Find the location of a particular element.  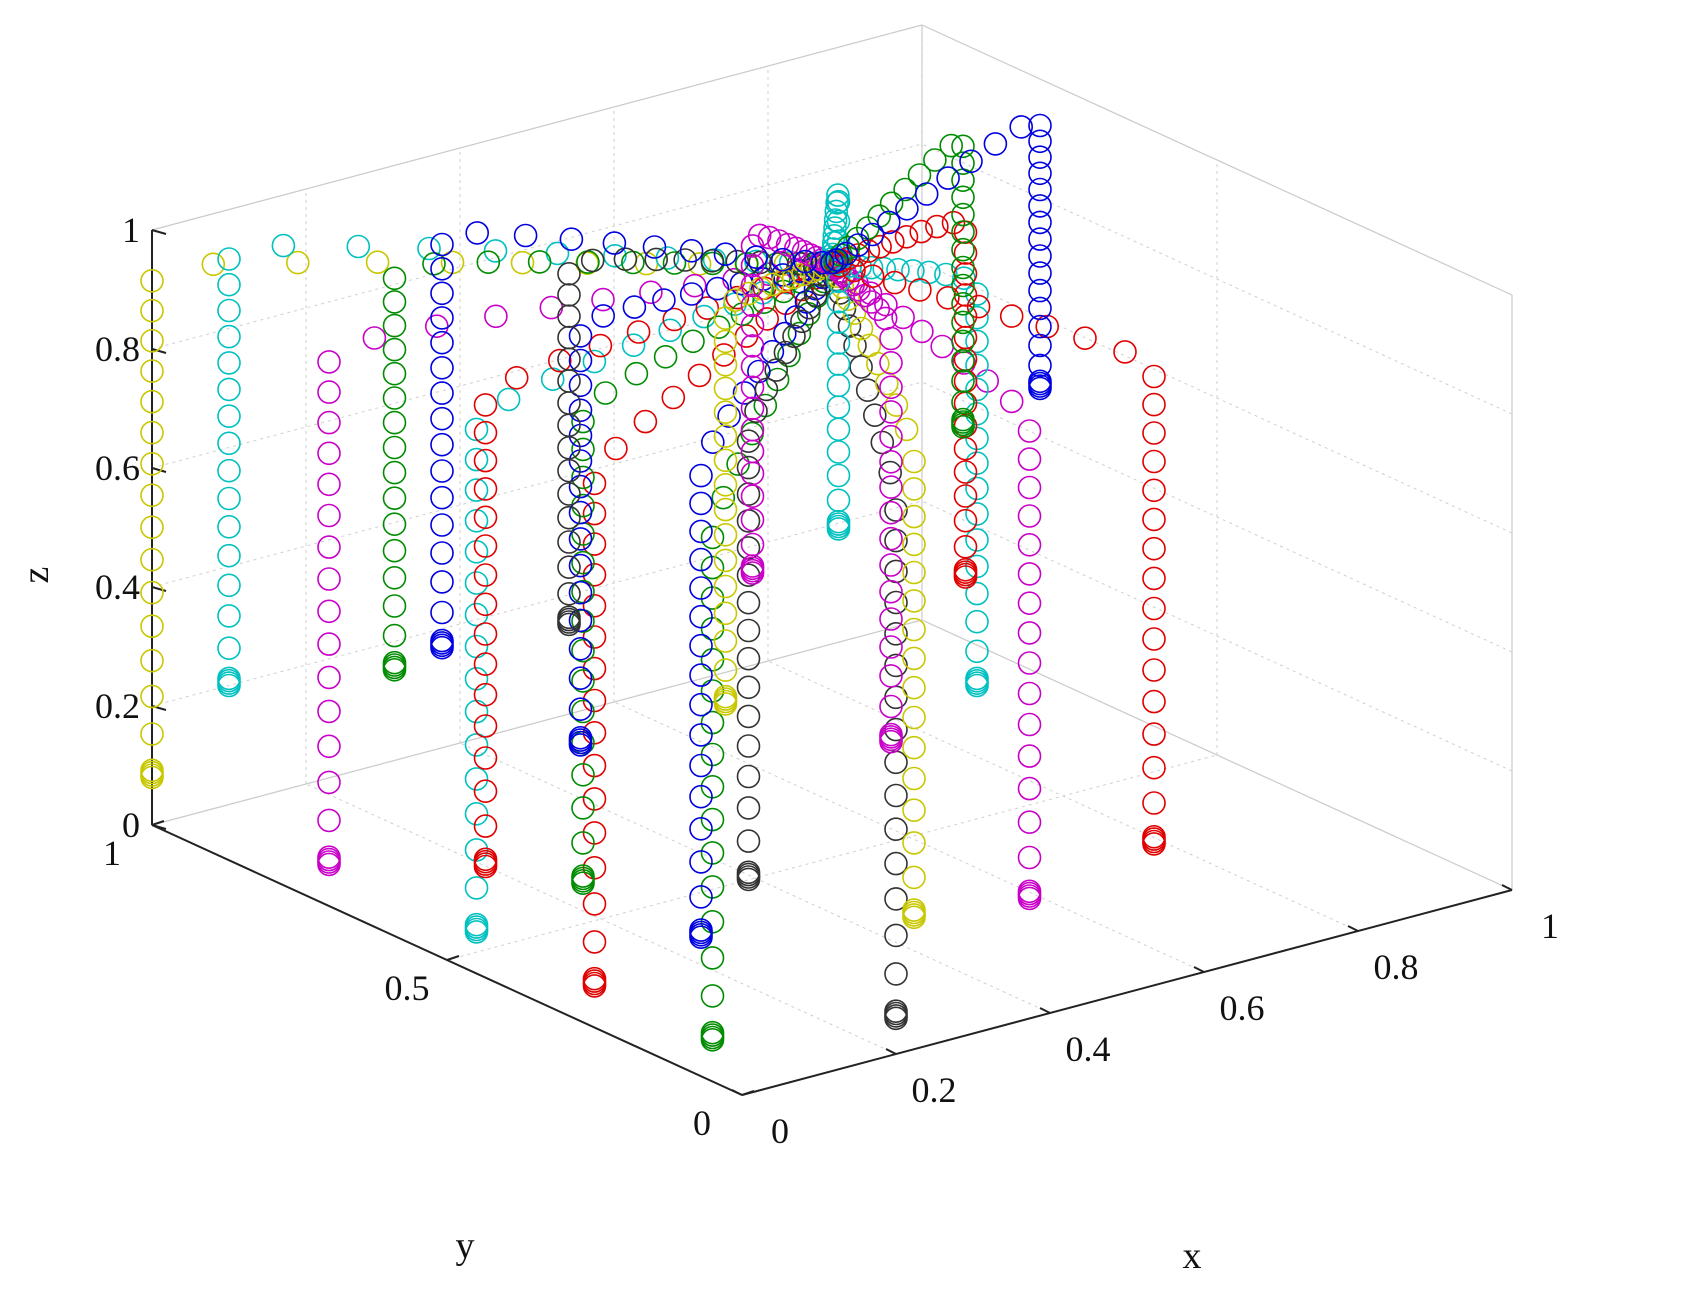

x-tick-label: 0.8 is located at coordinates (1396, 967).